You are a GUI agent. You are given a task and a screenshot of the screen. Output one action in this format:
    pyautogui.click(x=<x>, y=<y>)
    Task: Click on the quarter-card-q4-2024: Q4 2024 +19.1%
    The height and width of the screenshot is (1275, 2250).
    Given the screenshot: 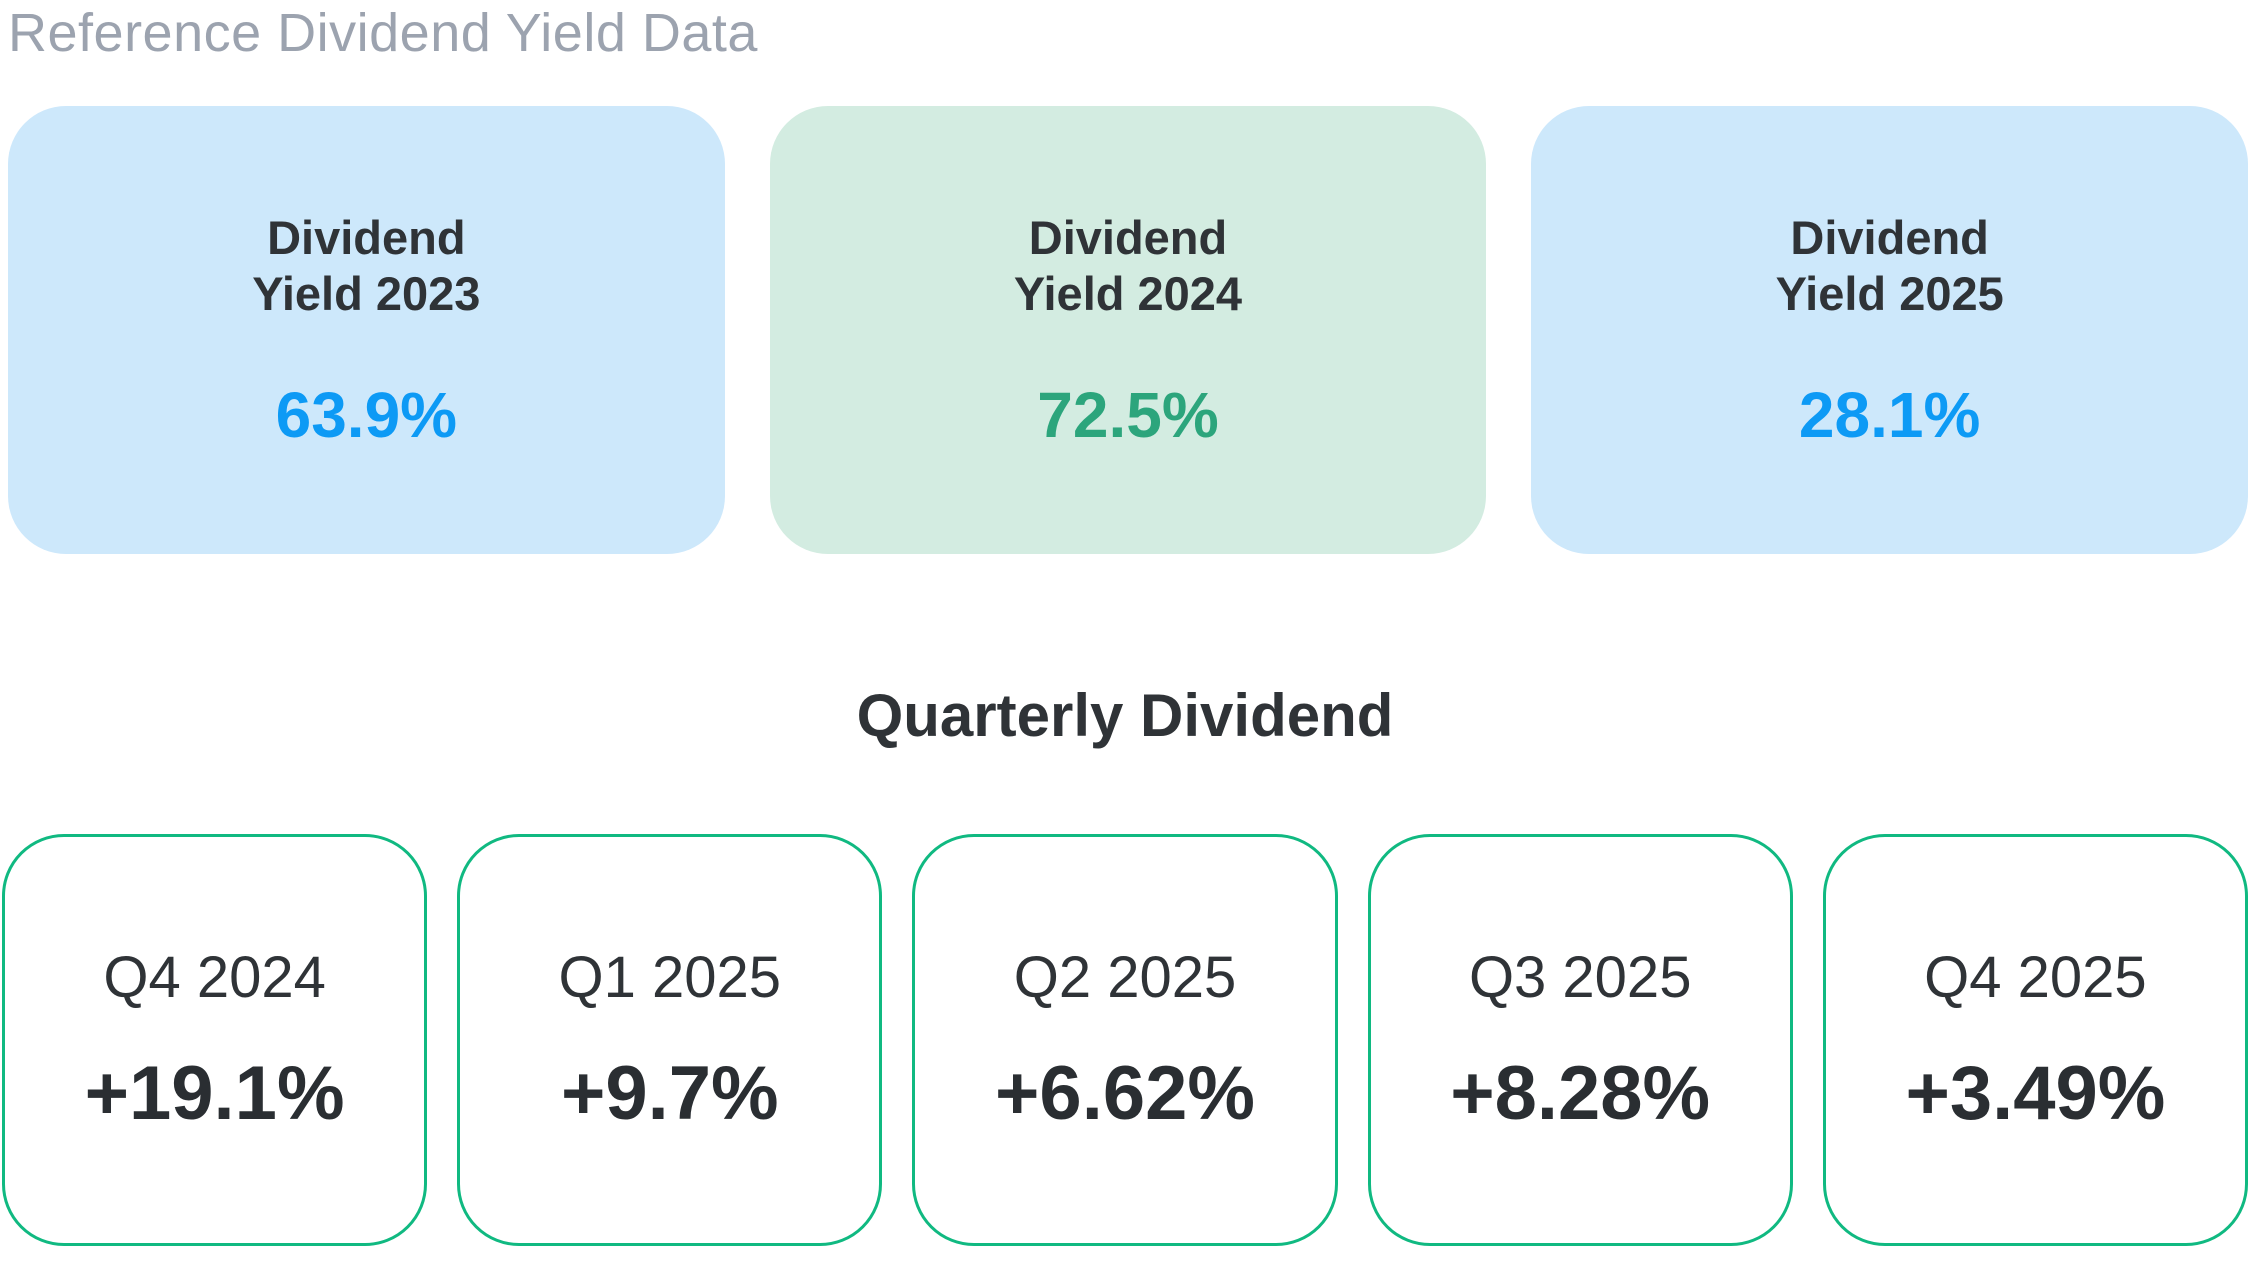 What is the action you would take?
    pyautogui.click(x=215, y=1040)
    